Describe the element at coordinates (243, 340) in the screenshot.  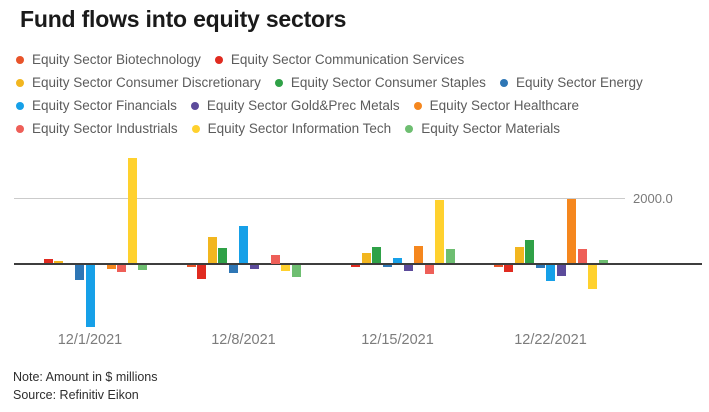
I see `x-axis-label-12-8-2021: 12/8/2021` at that location.